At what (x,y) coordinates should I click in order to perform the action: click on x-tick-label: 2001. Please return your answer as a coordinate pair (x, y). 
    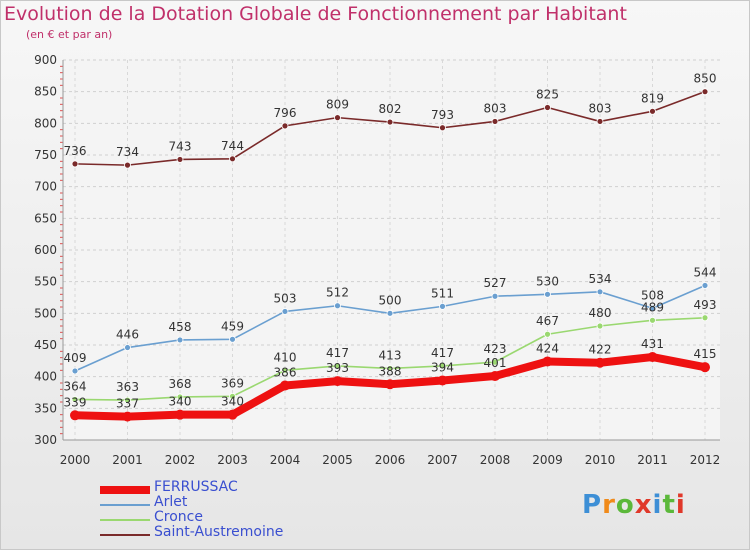
    Looking at the image, I should click on (127, 460).